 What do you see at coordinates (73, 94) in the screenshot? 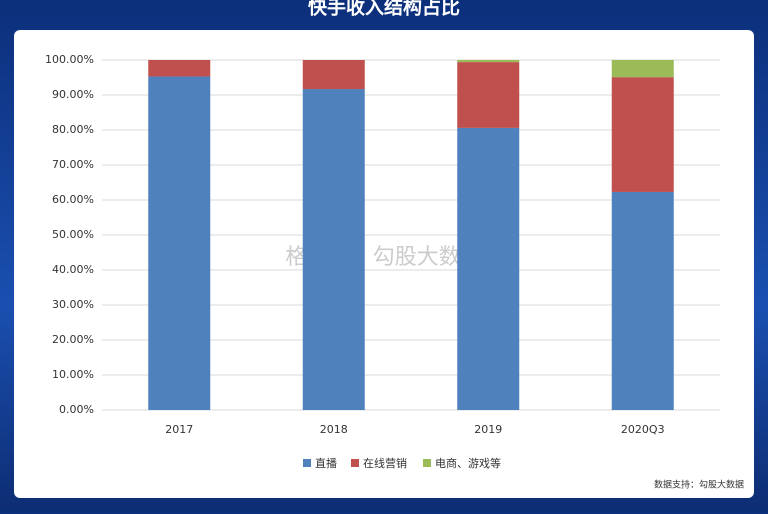
I see `y-tick-label: 90.00%` at bounding box center [73, 94].